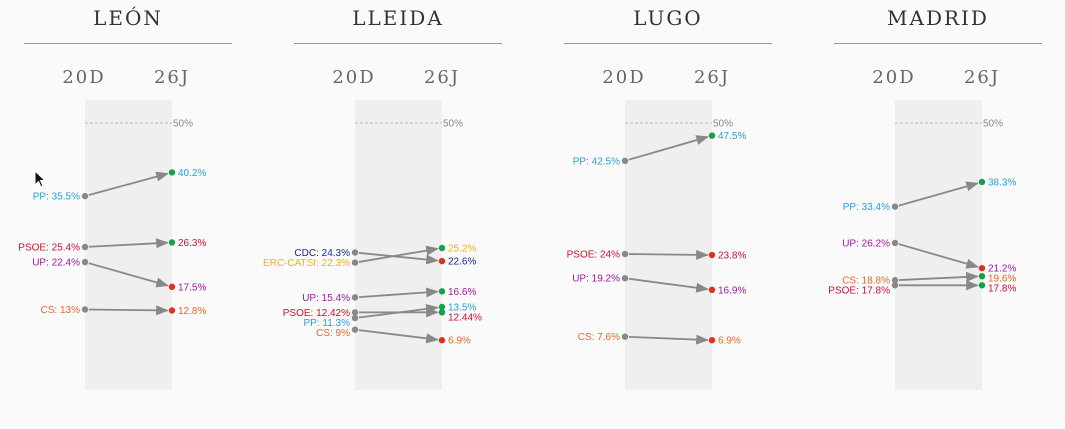 The image size is (1065, 429). What do you see at coordinates (596, 161) in the screenshot?
I see `data-label-start-pp: PP: 42.5%` at bounding box center [596, 161].